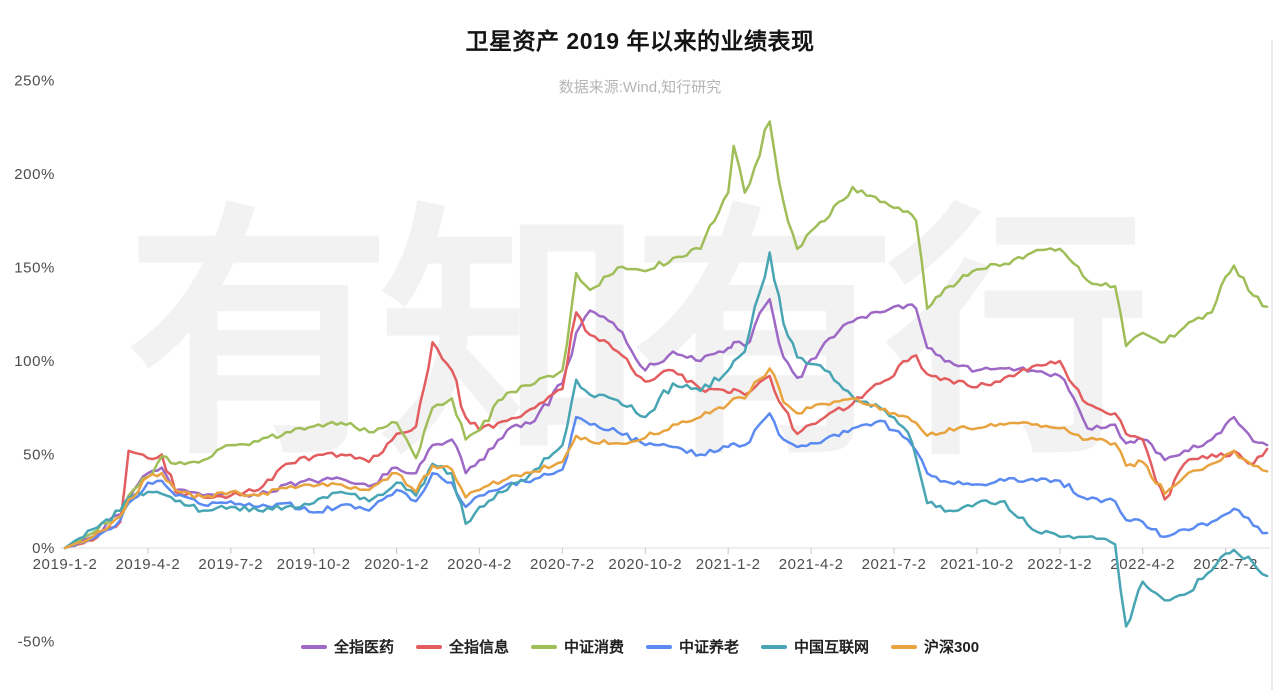  I want to click on legend-swatch-elderly-care, so click(658, 646).